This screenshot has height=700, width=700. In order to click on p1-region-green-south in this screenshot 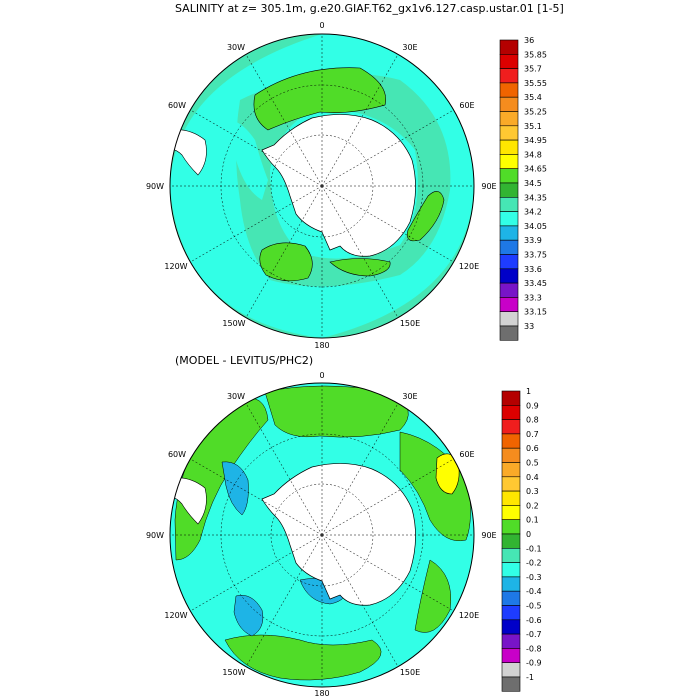, I will do `click(360, 267)`.